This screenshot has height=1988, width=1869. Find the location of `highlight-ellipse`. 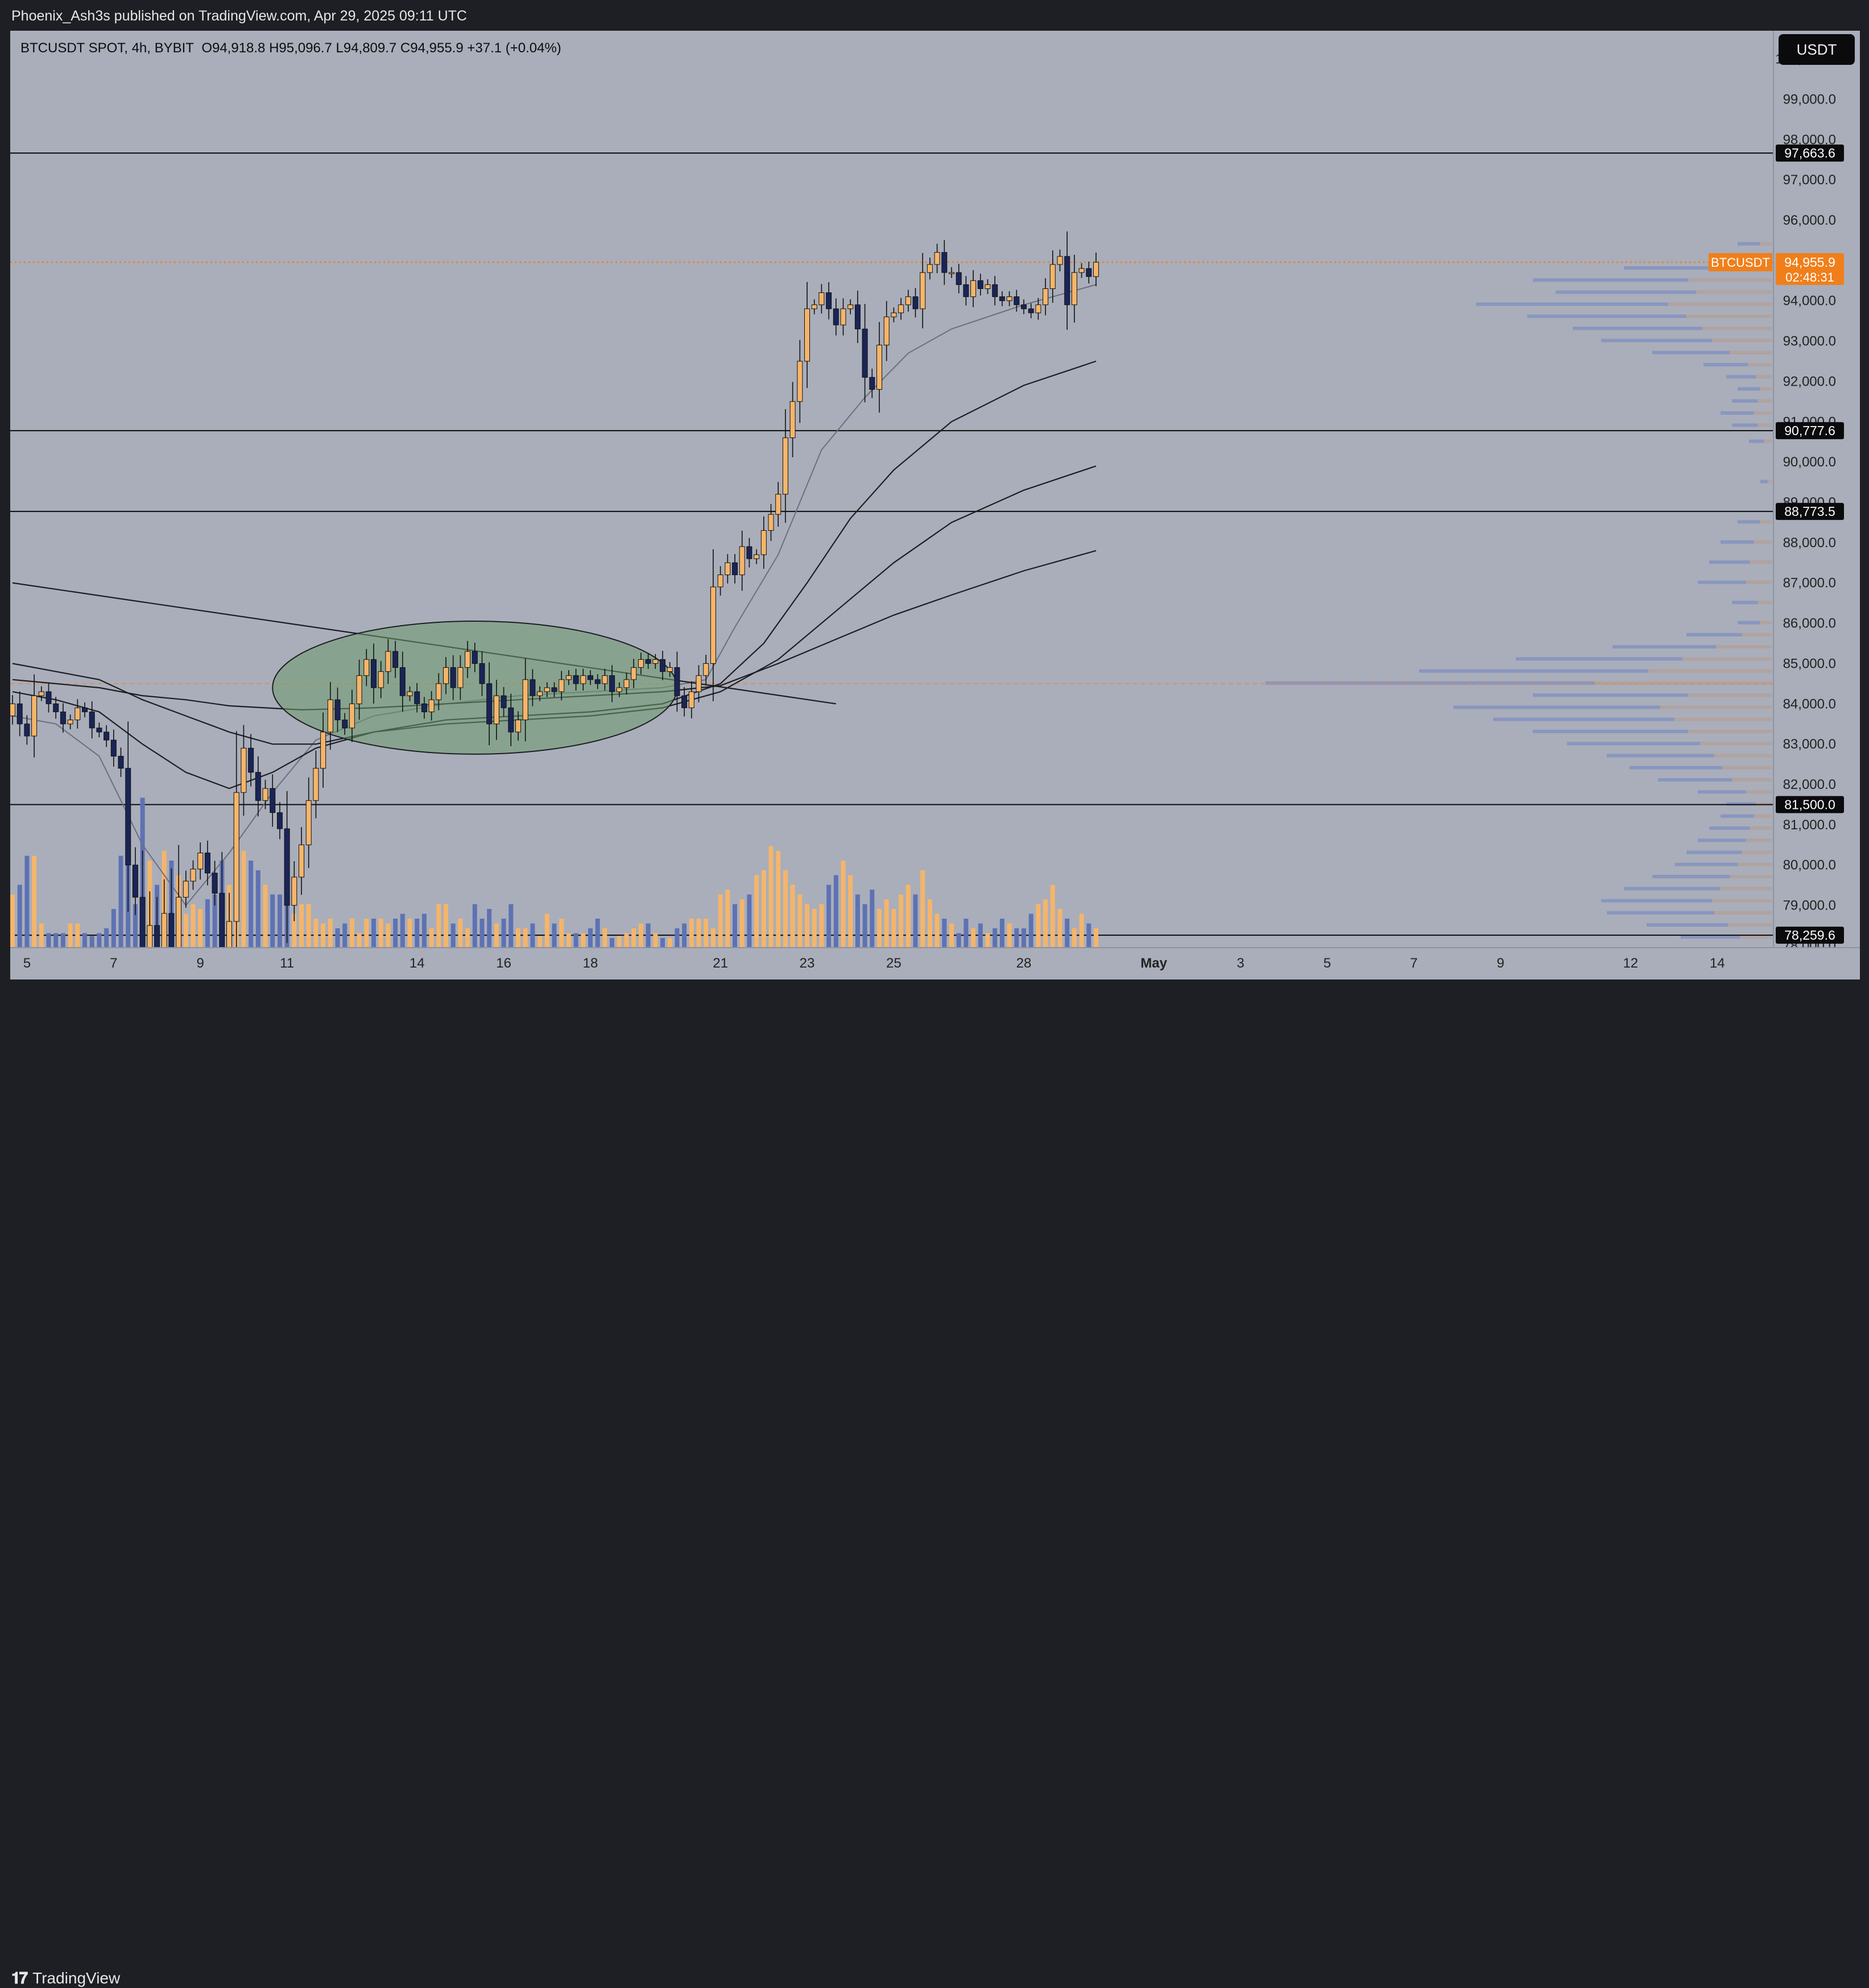

highlight-ellipse is located at coordinates (475, 688).